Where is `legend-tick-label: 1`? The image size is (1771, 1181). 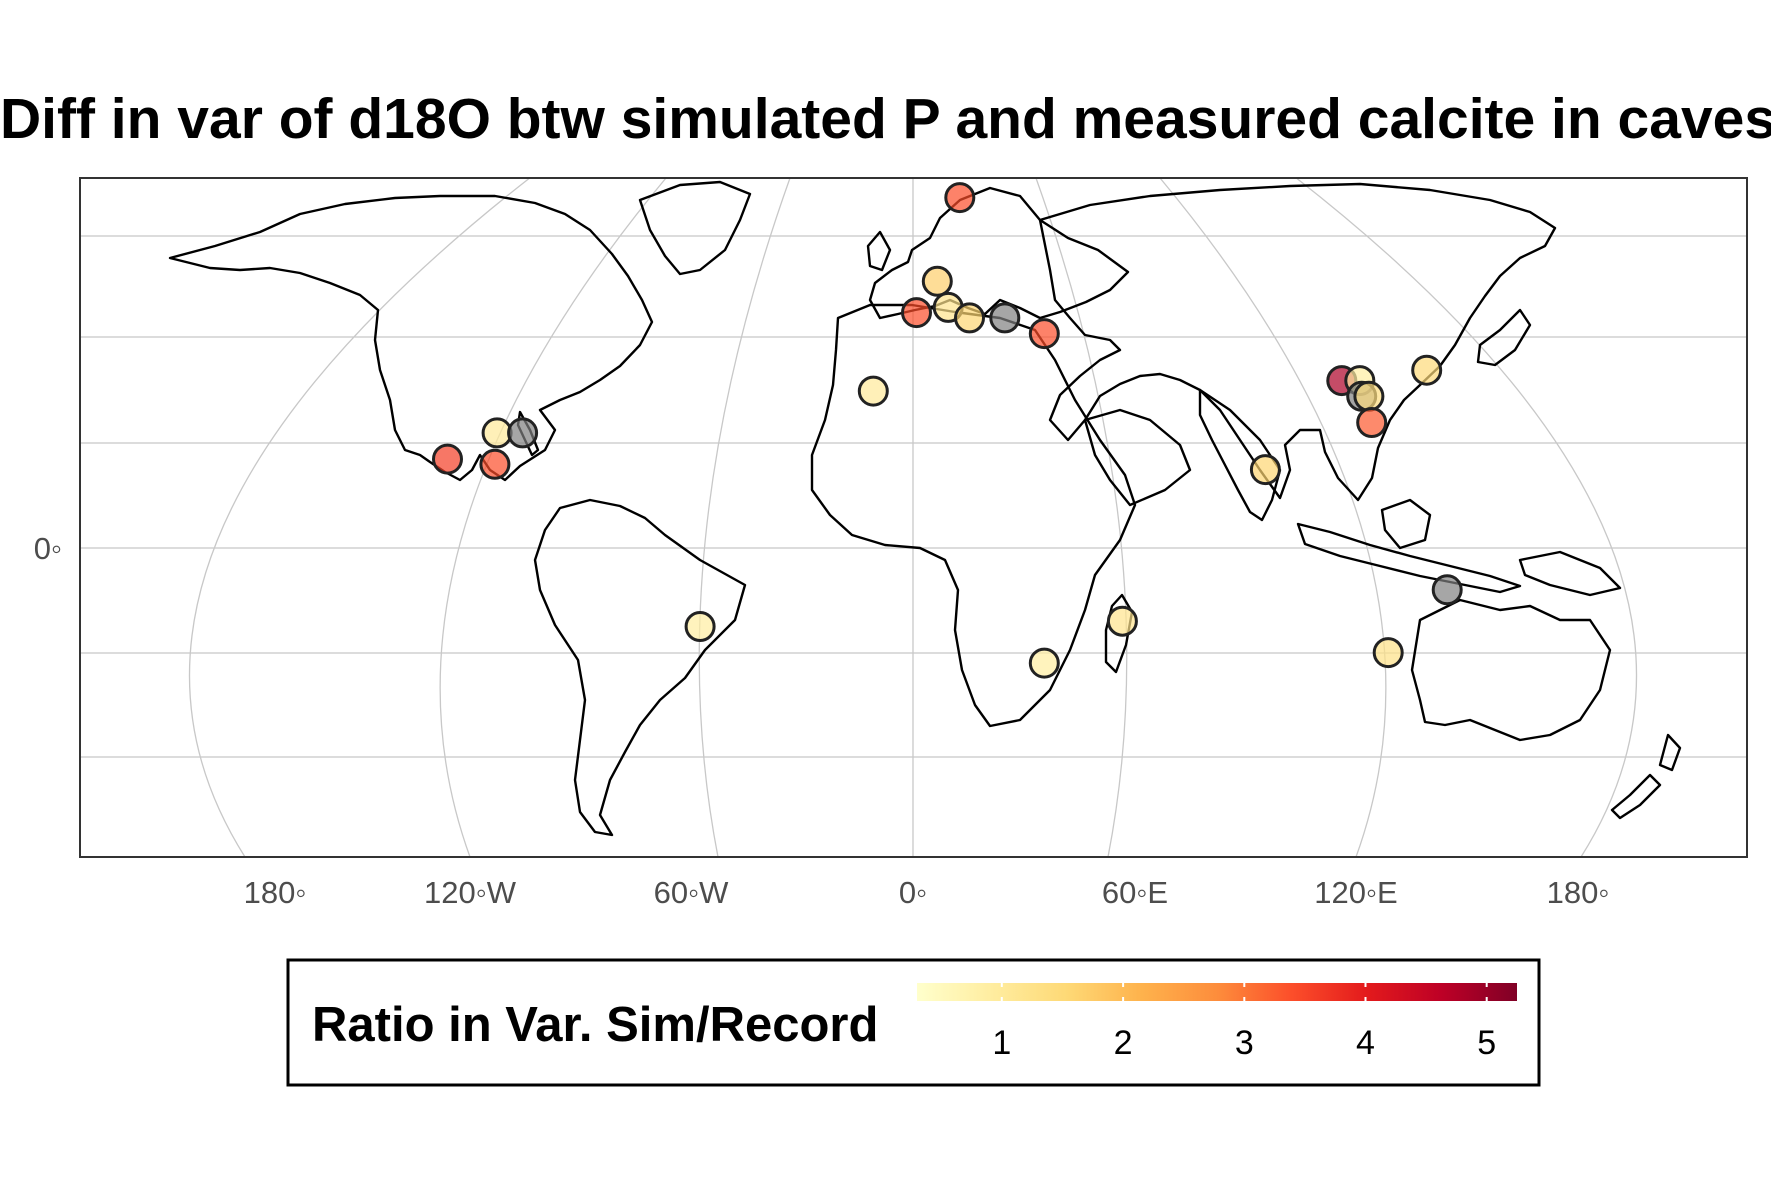 legend-tick-label: 1 is located at coordinates (1001, 1043).